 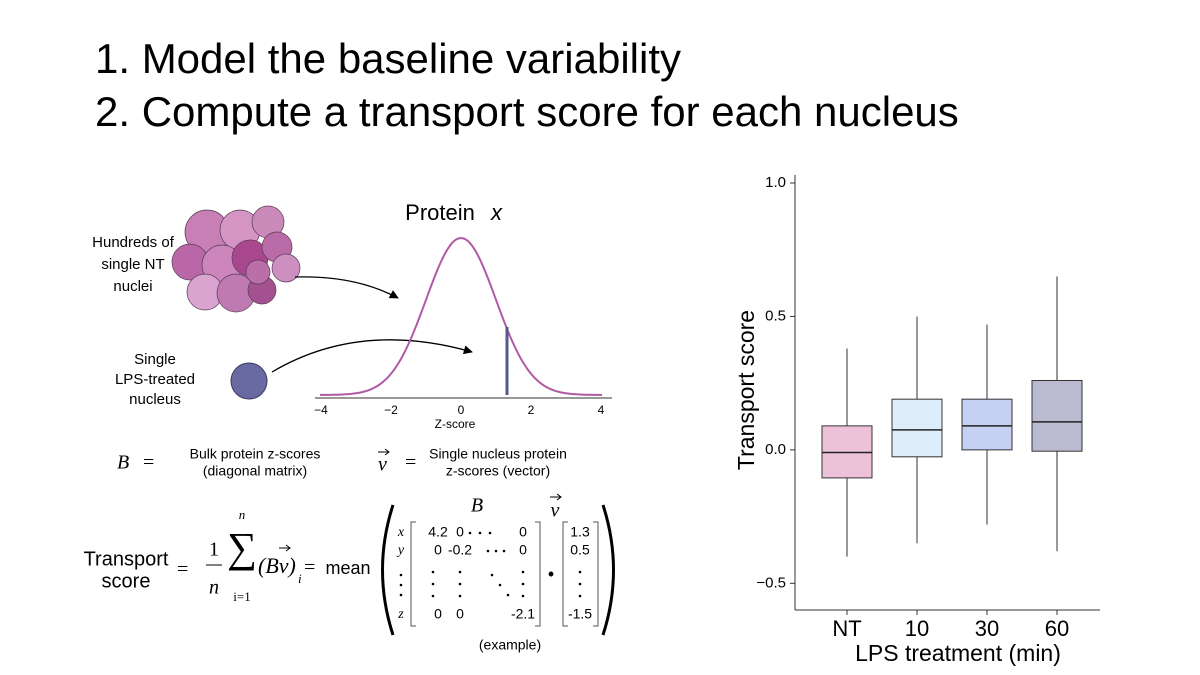 What do you see at coordinates (382, 465) in the screenshot?
I see `symbol: v` at bounding box center [382, 465].